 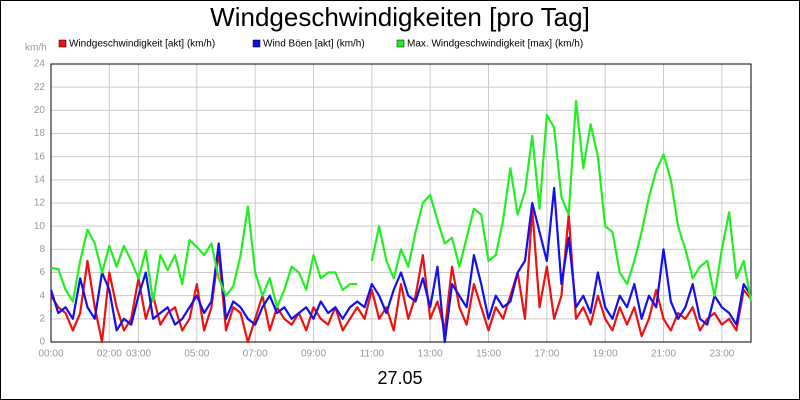 I want to click on y-tick-label: 4, so click(x=42, y=295).